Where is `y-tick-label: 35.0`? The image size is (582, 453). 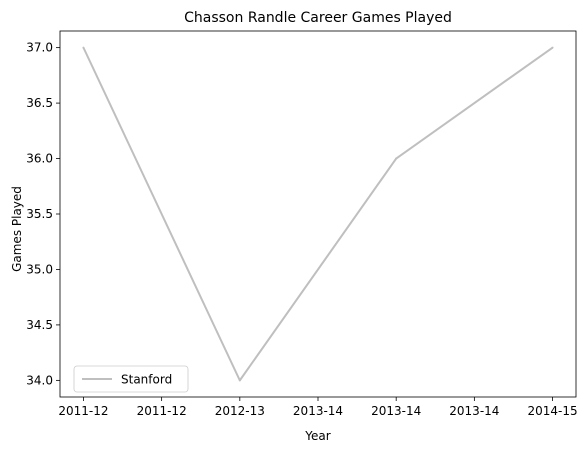
y-tick-label: 35.0 is located at coordinates (39, 269).